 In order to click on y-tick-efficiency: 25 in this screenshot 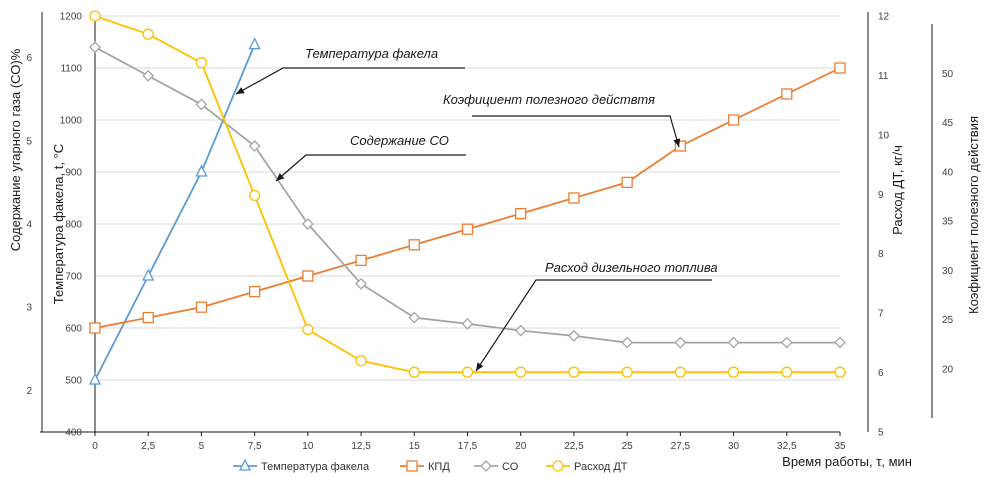, I will do `click(948, 320)`.